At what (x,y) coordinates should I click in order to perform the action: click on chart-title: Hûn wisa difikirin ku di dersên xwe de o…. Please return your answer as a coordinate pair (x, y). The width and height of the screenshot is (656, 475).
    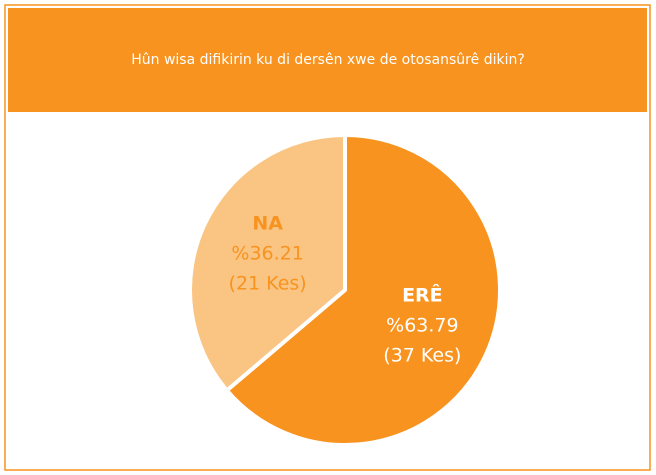
    Looking at the image, I should click on (328, 60).